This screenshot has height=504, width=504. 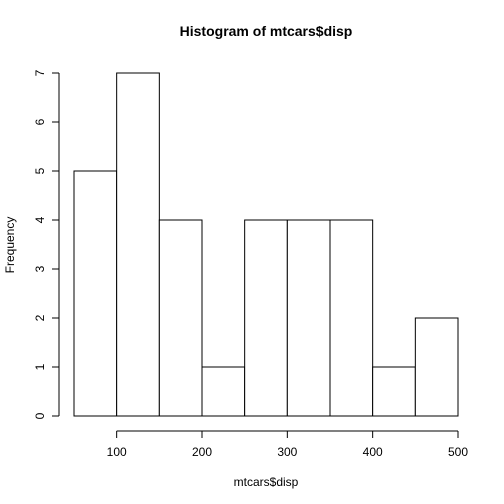 I want to click on y-tick-label: 0, so click(x=40, y=415).